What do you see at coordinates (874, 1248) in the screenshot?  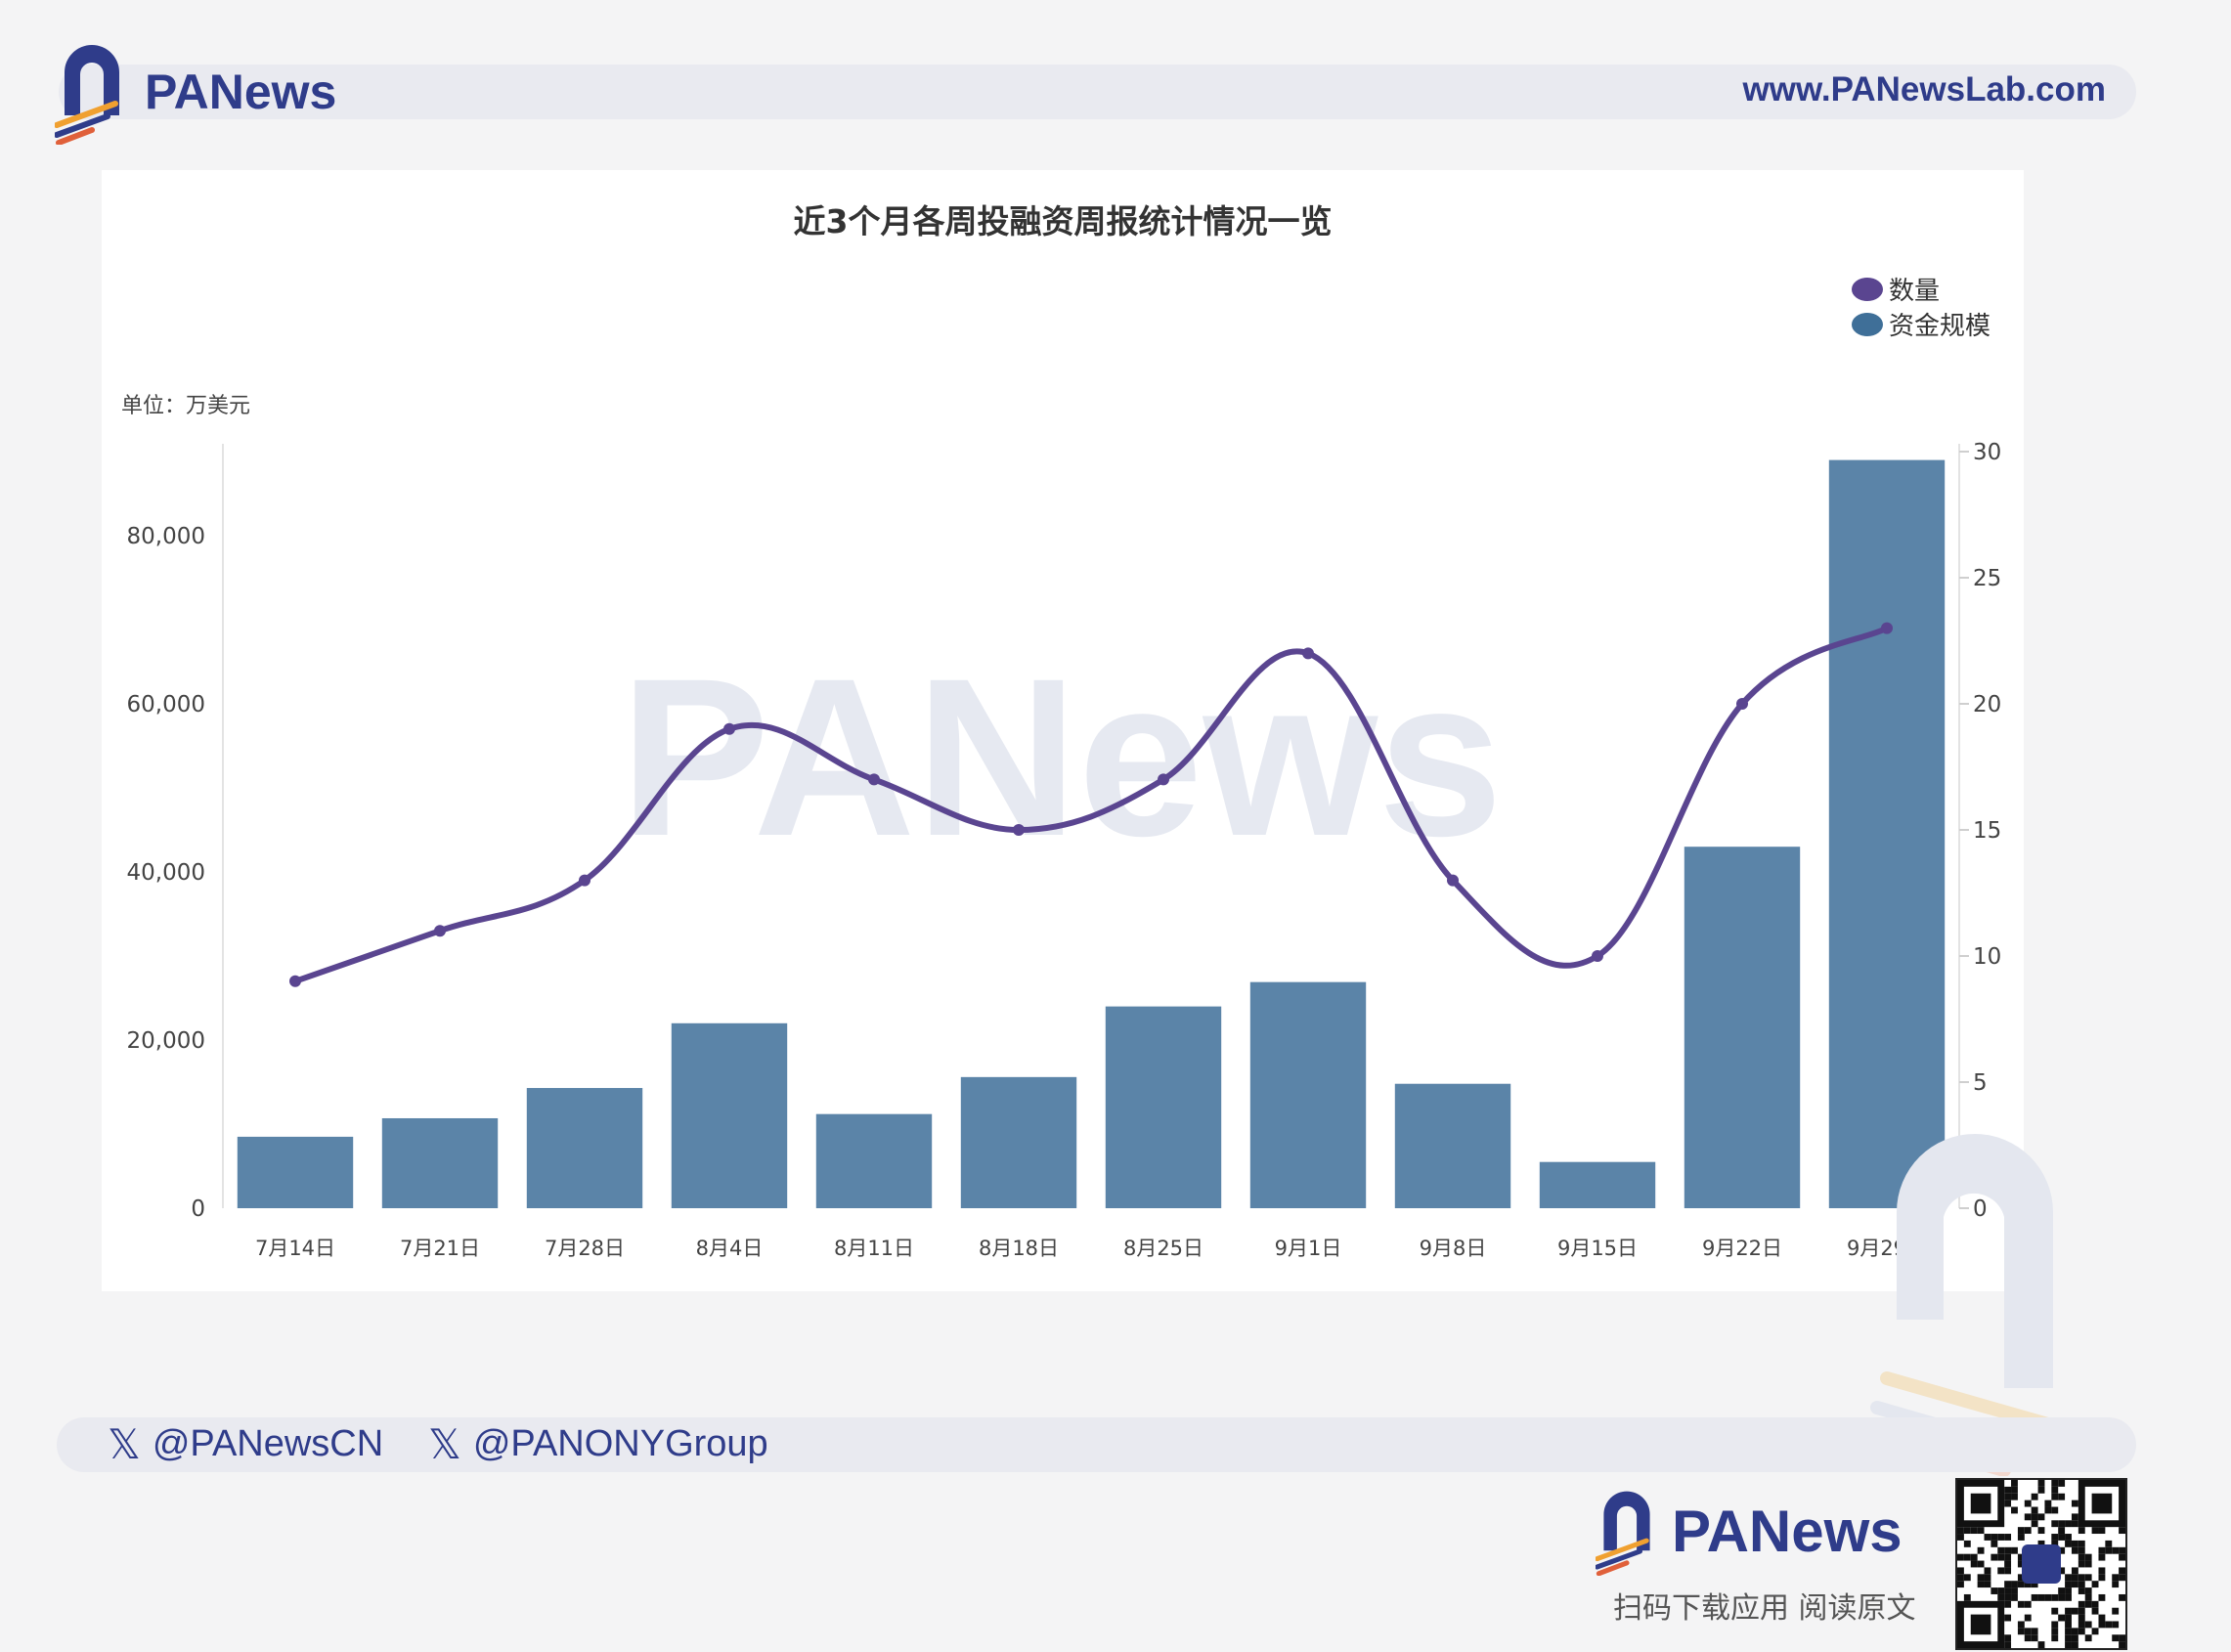 I see `x-tick-label: 8月11日` at bounding box center [874, 1248].